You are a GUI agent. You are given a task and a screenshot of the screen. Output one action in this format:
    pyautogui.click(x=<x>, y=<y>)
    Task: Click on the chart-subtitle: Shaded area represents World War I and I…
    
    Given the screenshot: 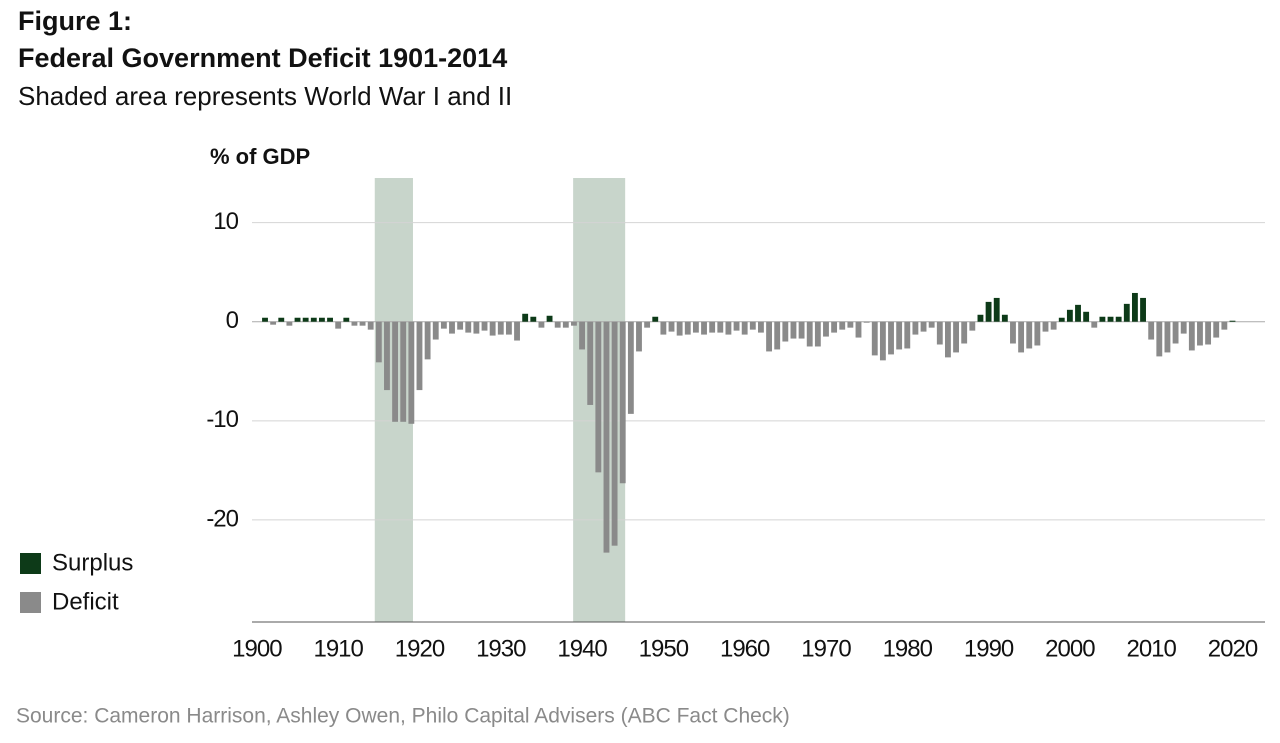 What is the action you would take?
    pyautogui.click(x=265, y=96)
    